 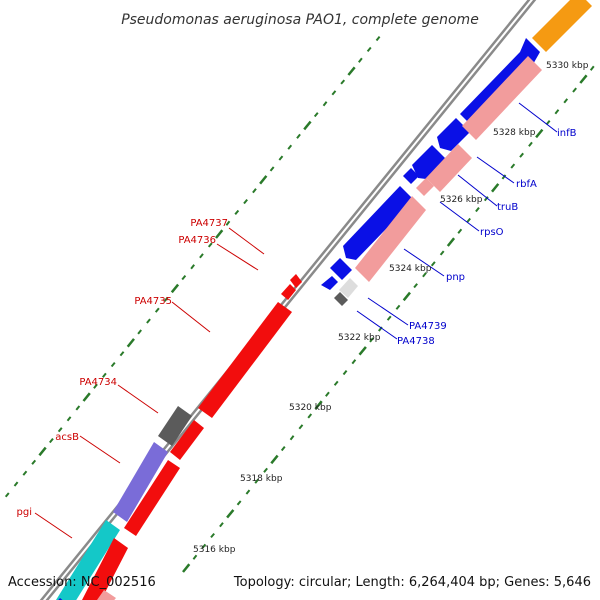 I want to click on plus-strand-inner-genes, so click(x=438, y=181).